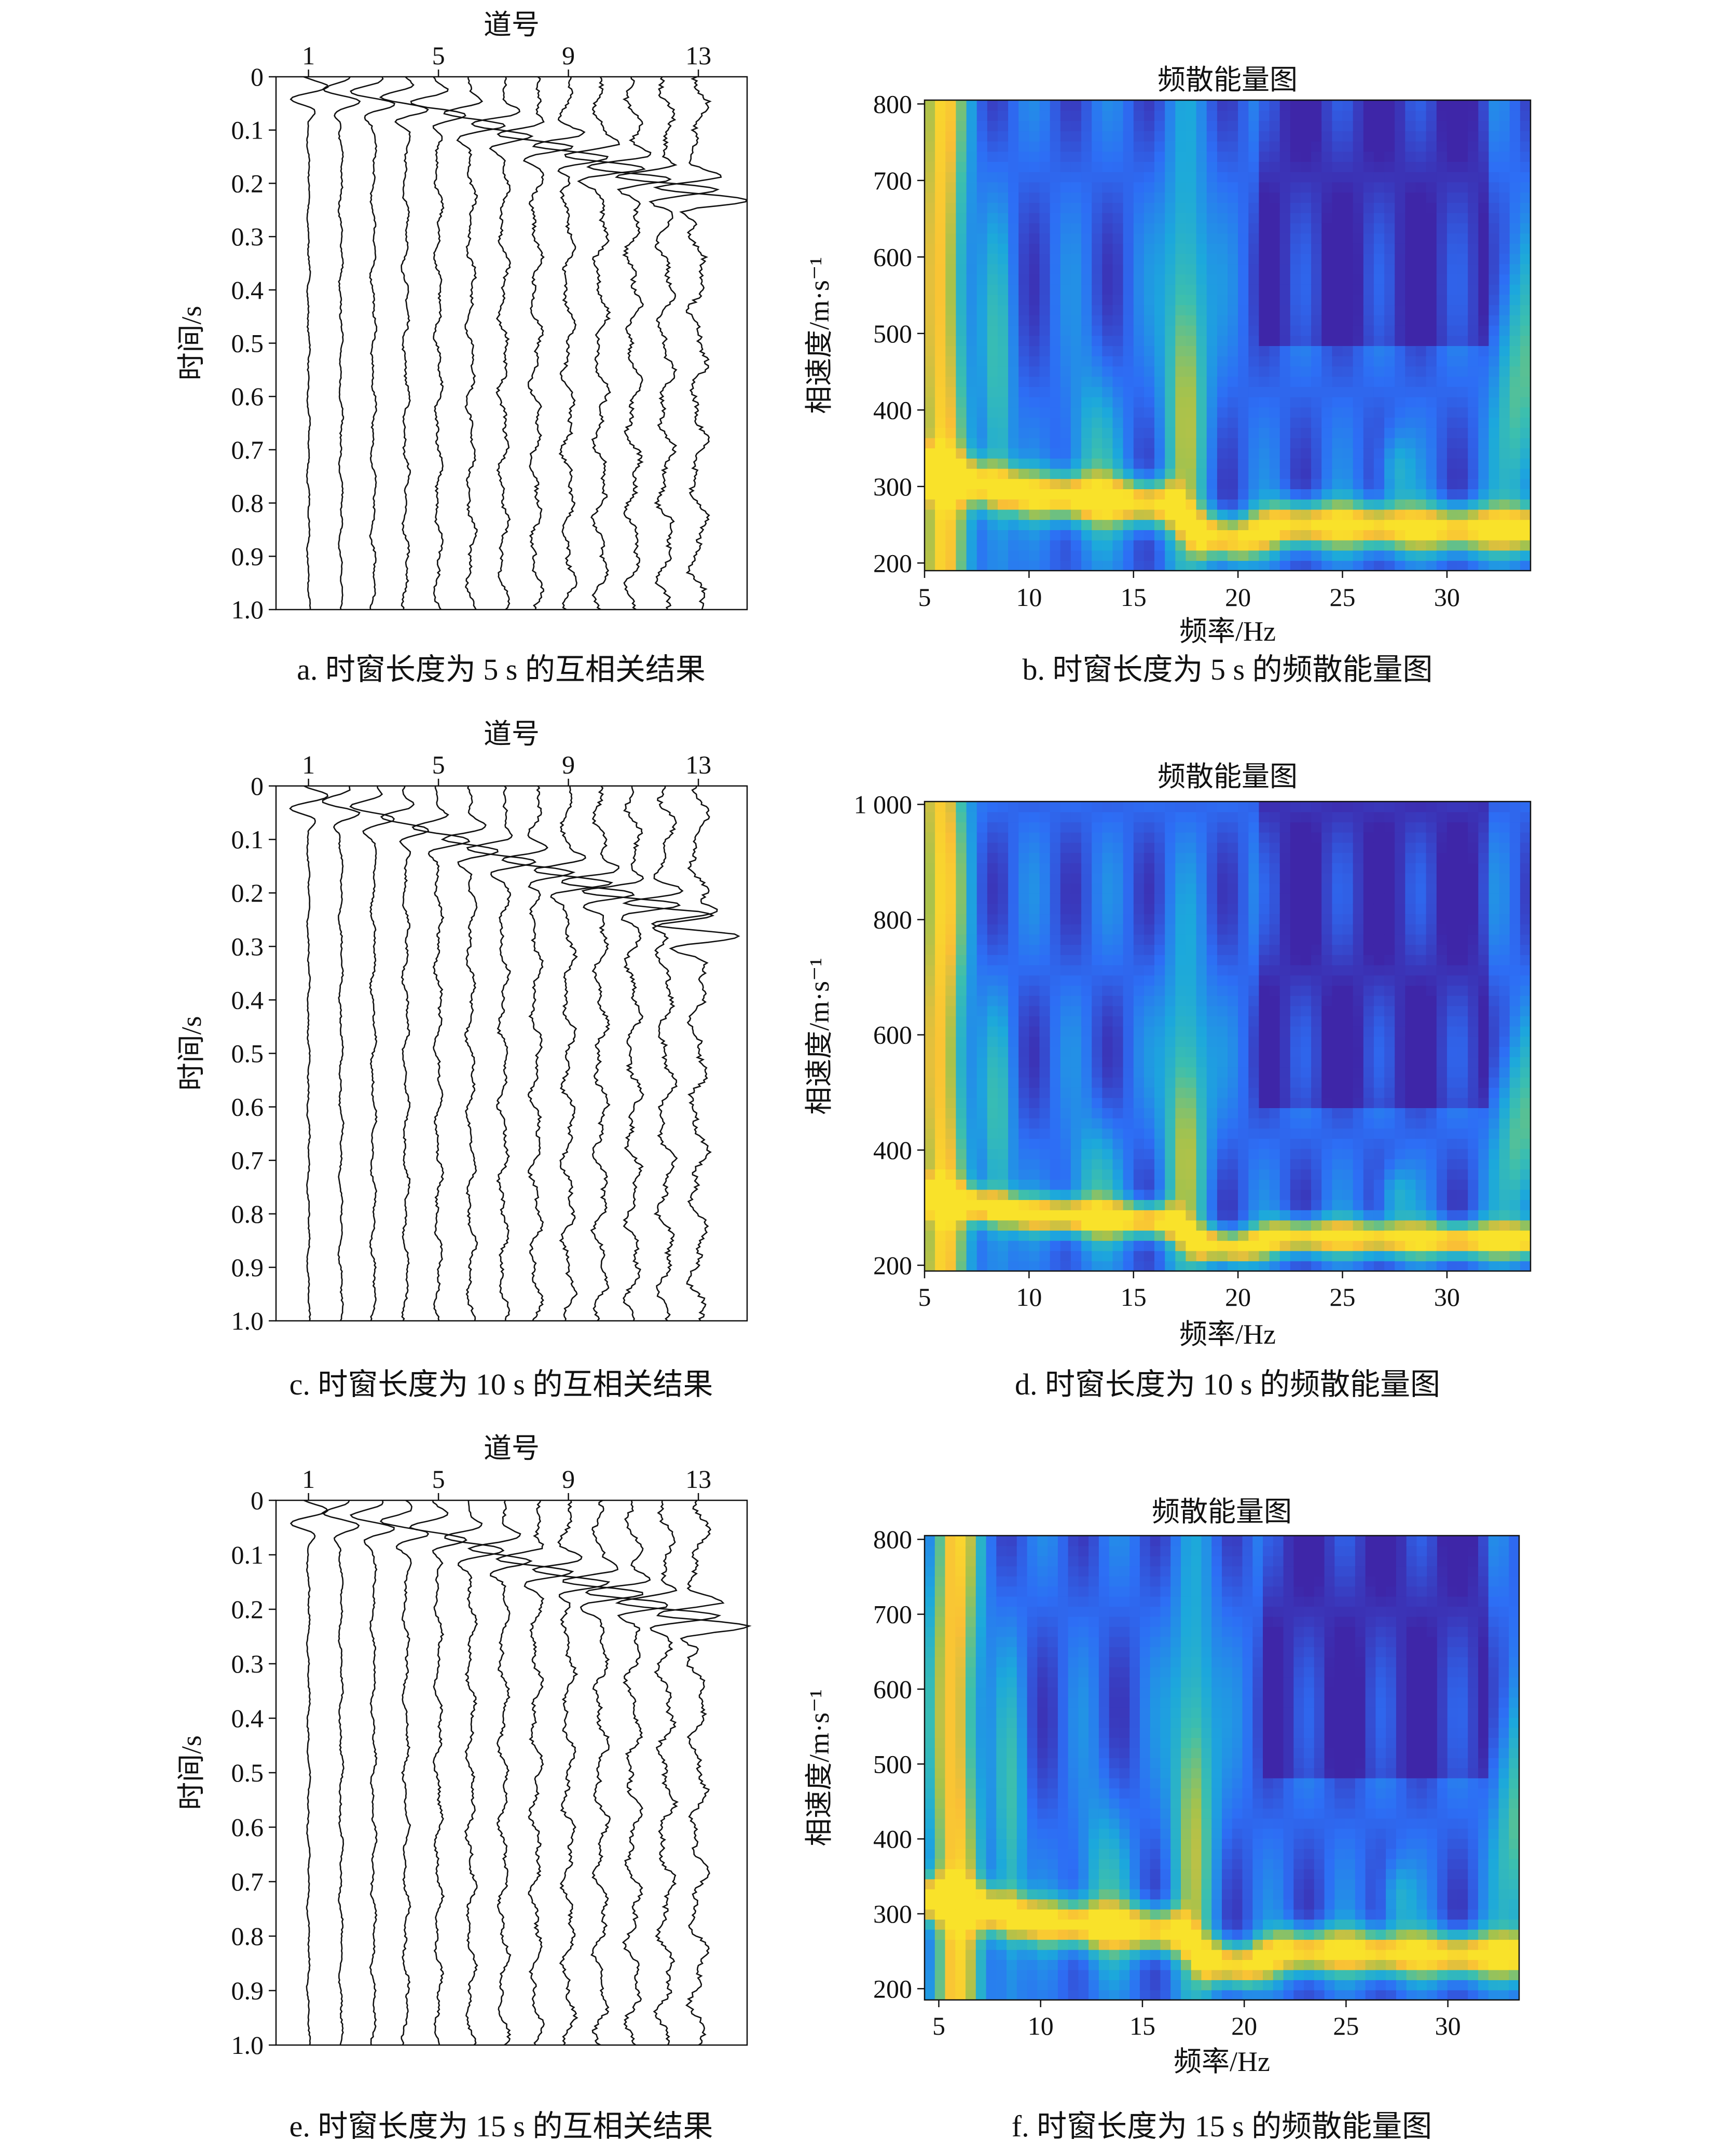 This screenshot has width=1736, height=2154. I want to click on y-tick-label: 0.7, so click(248, 449).